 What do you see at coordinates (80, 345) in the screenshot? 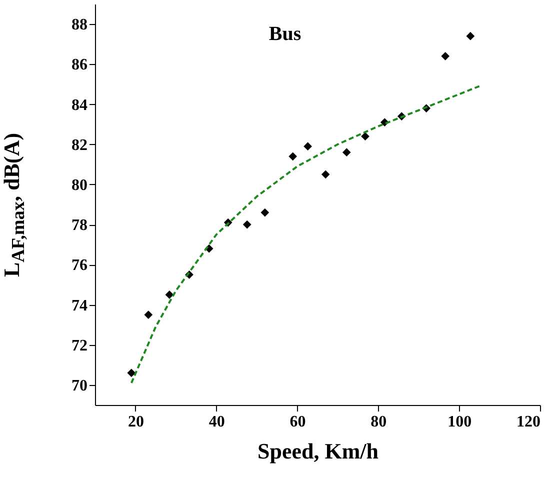
I see `y-tick-label: 72` at bounding box center [80, 345].